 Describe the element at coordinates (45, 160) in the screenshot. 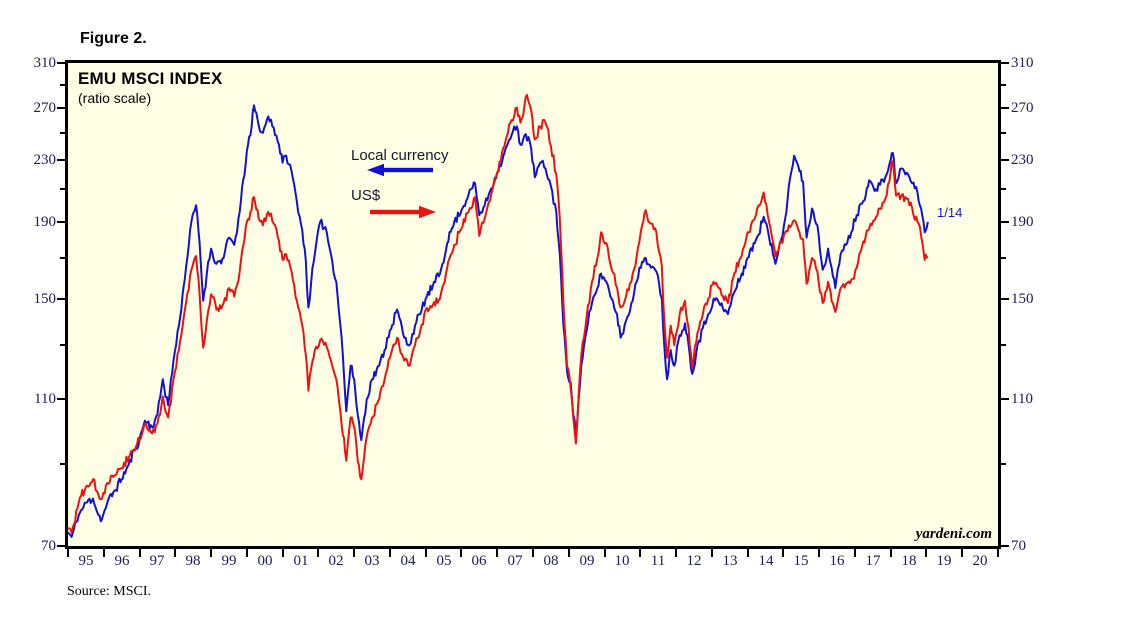

I see `y-axis-label-left: 230` at that location.